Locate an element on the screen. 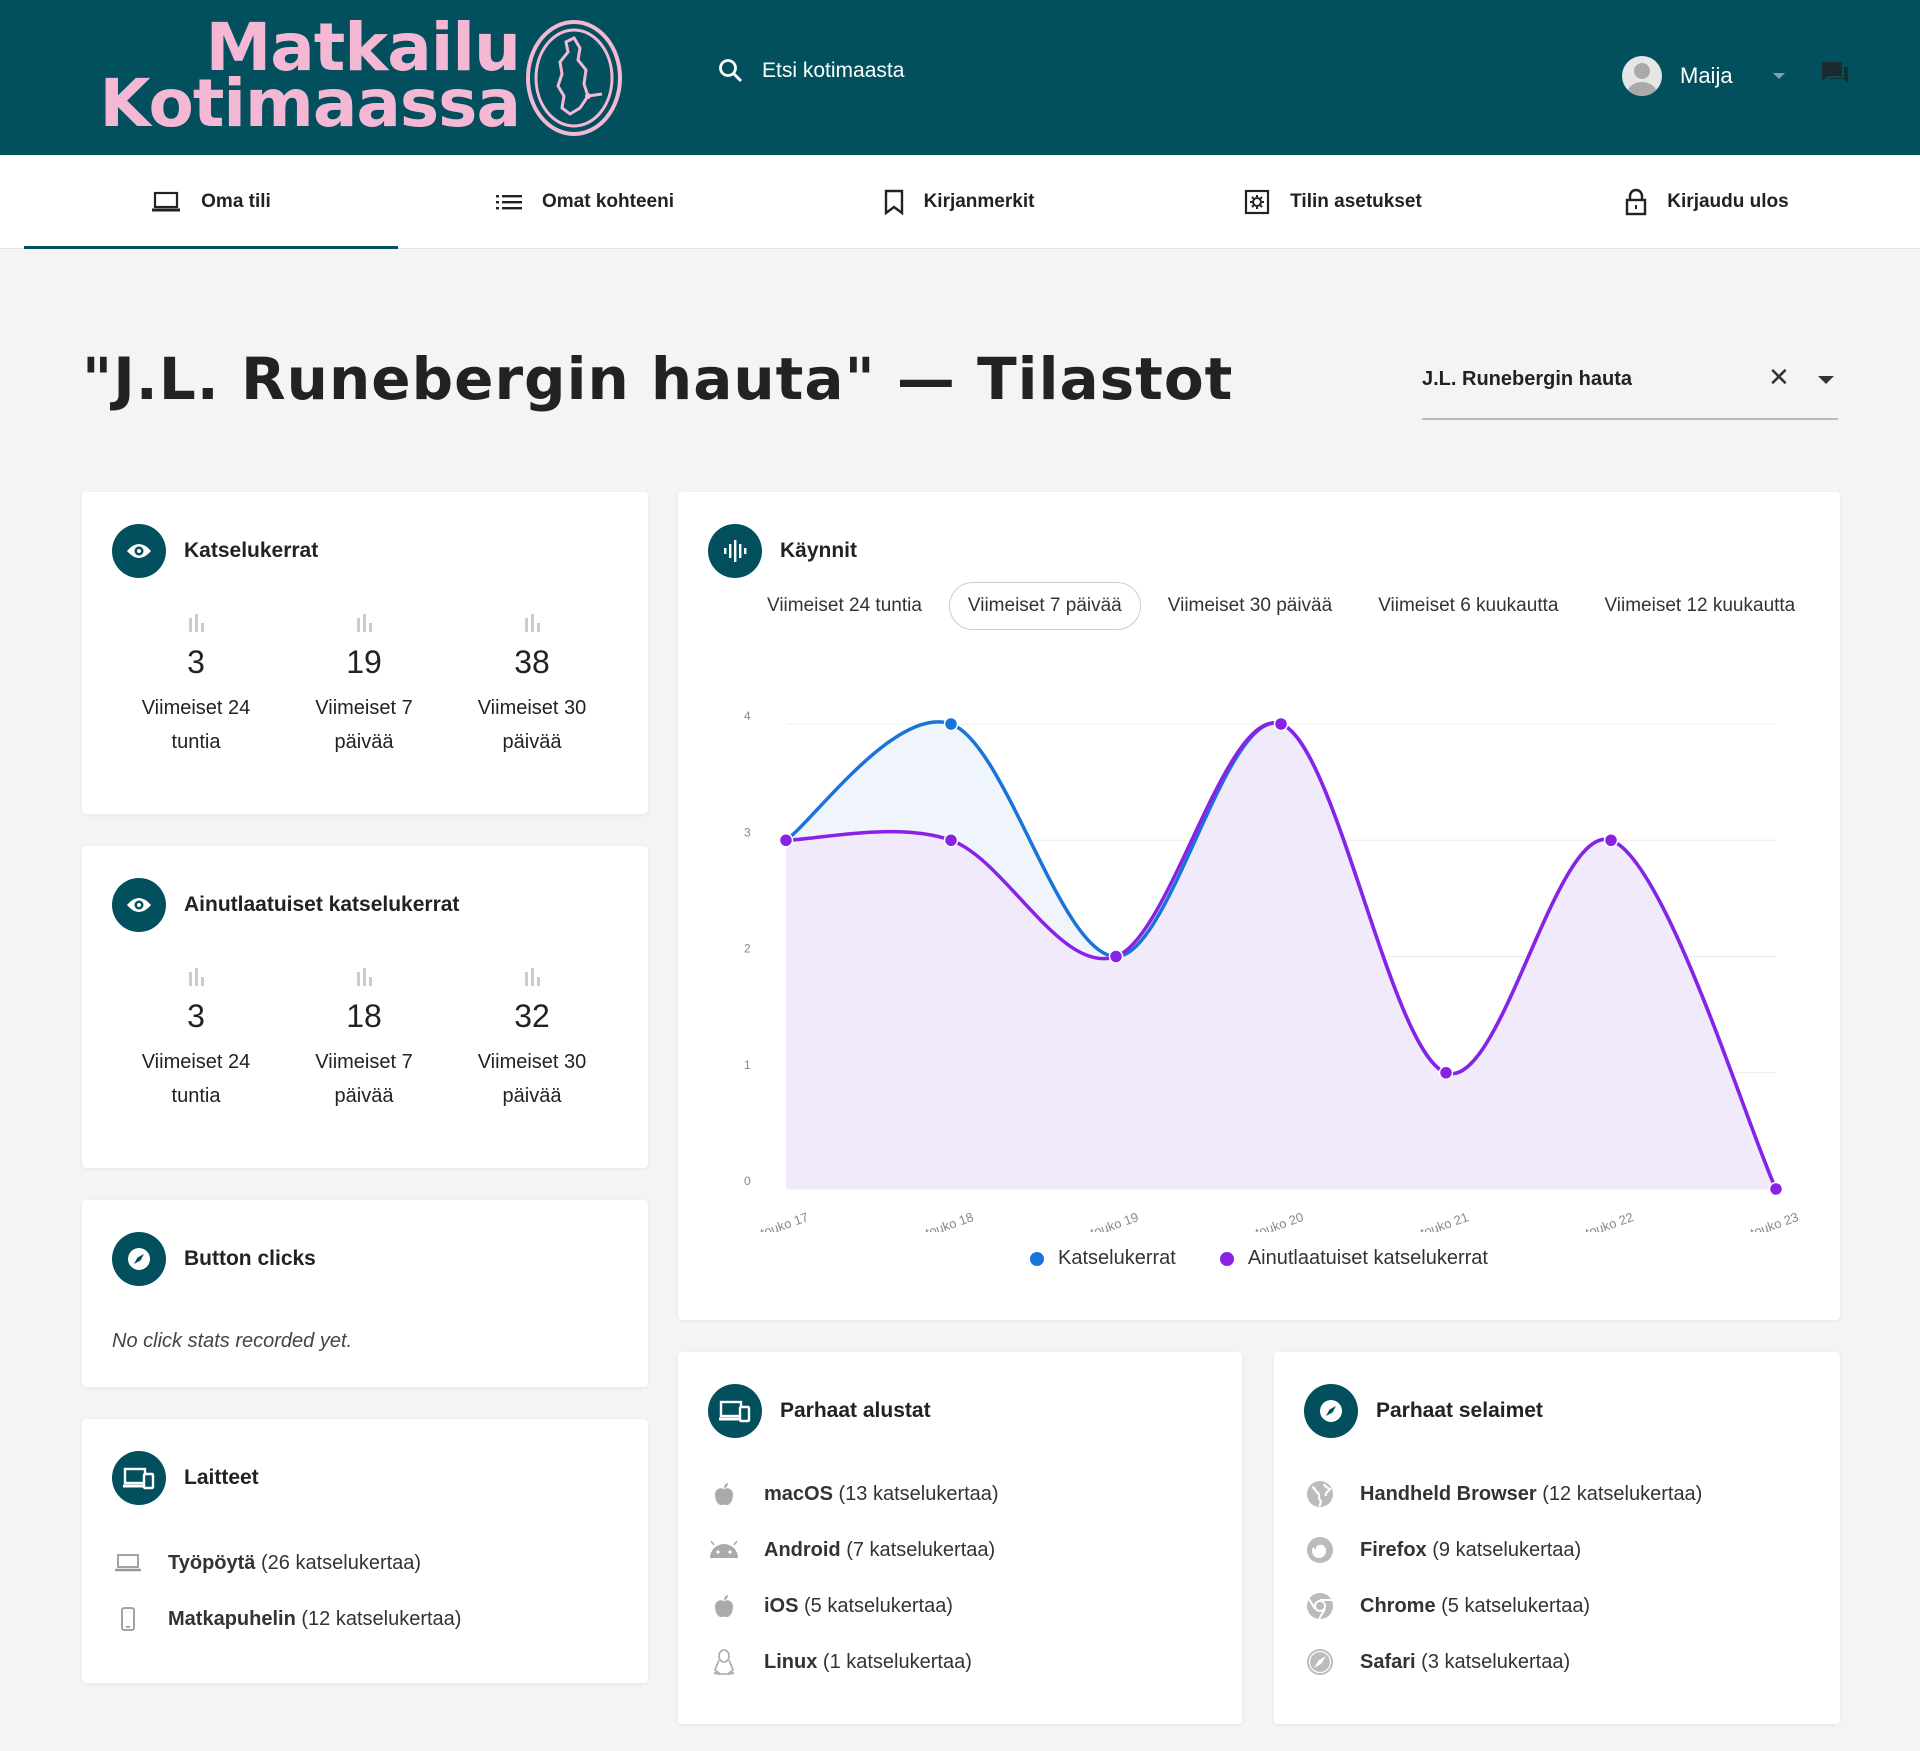  chrome-icon is located at coordinates (1320, 1606).